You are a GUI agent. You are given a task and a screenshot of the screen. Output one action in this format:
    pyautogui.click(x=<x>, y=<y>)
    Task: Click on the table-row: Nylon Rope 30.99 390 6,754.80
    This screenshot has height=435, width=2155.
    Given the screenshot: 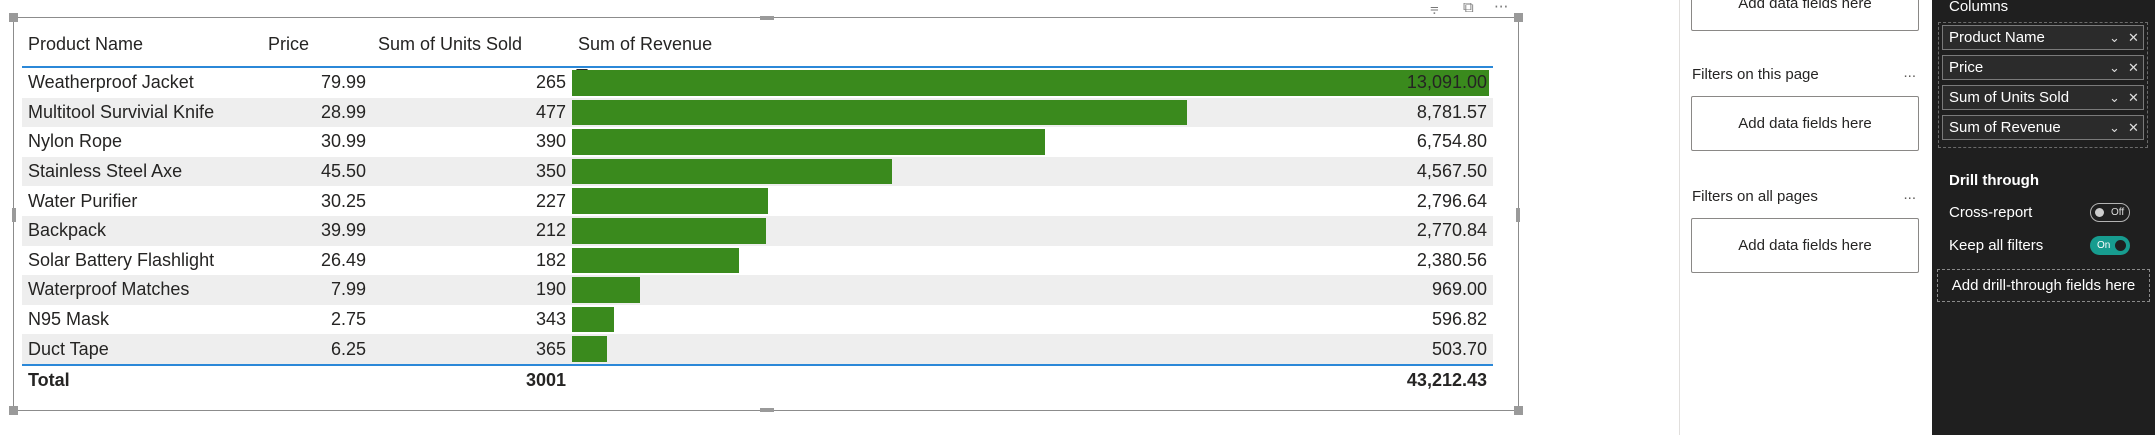 What is the action you would take?
    pyautogui.click(x=757, y=142)
    